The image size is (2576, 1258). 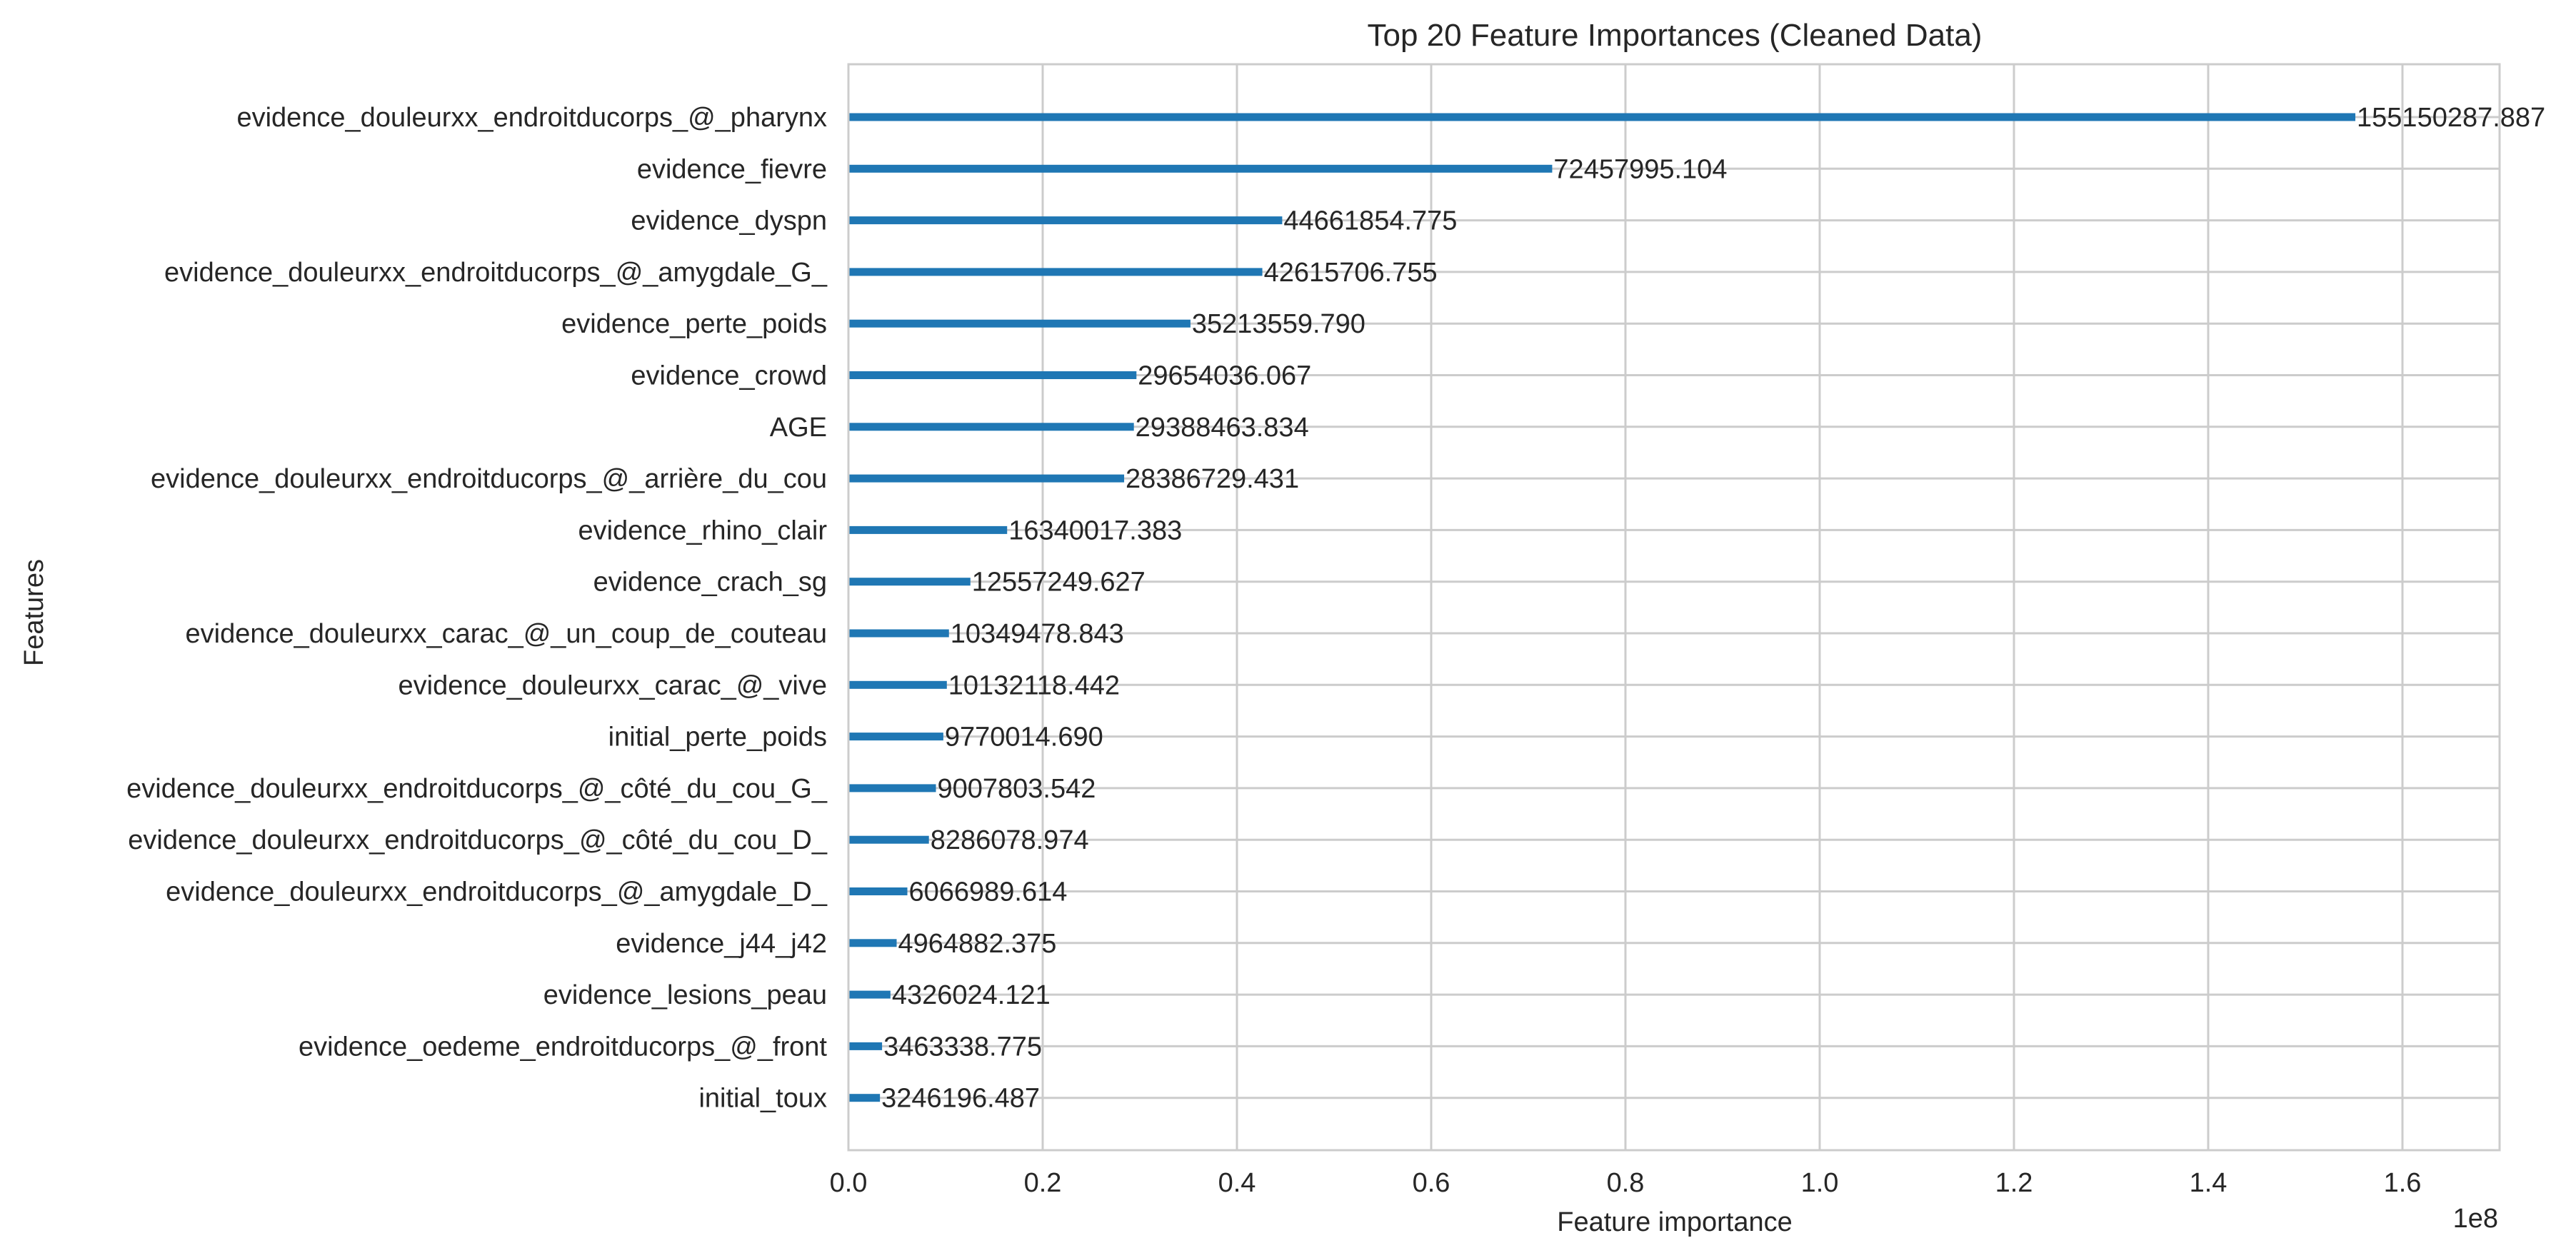 What do you see at coordinates (962, 1047) in the screenshot?
I see `data-label: 3463338.775` at bounding box center [962, 1047].